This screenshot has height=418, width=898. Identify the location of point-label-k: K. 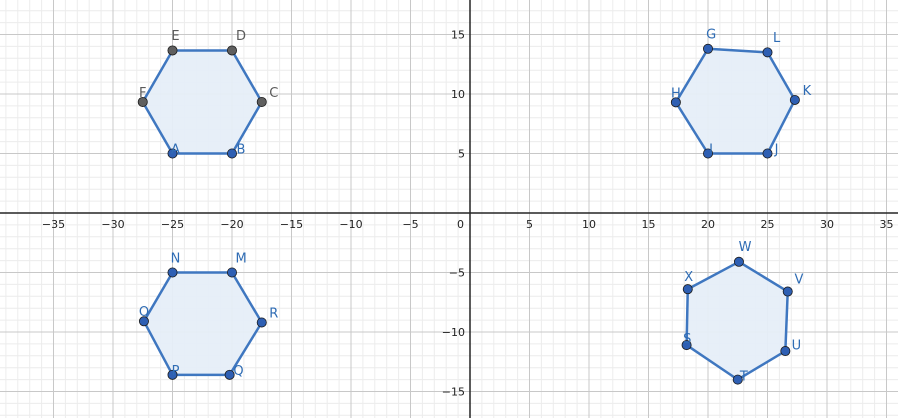
(807, 91).